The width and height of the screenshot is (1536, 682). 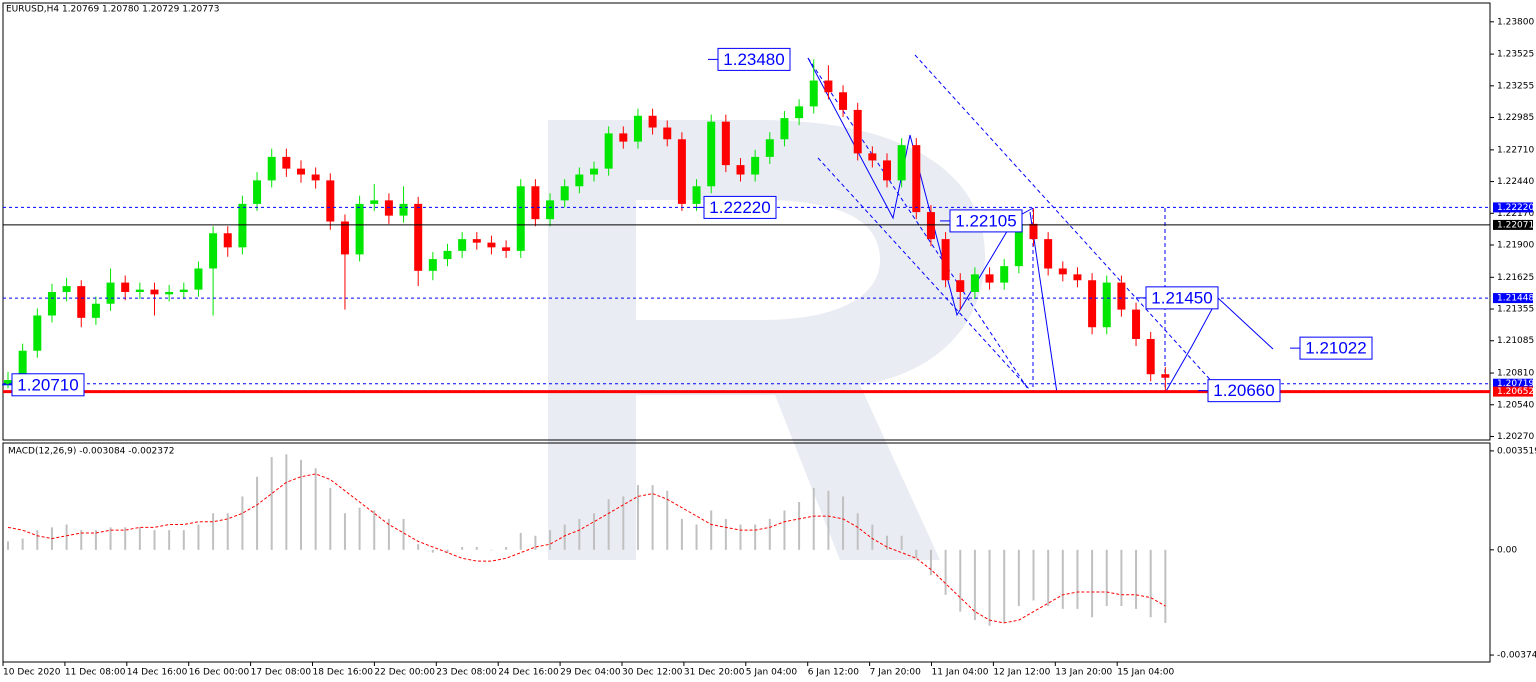 I want to click on y-tick-label: 1.23255, so click(x=1515, y=86).